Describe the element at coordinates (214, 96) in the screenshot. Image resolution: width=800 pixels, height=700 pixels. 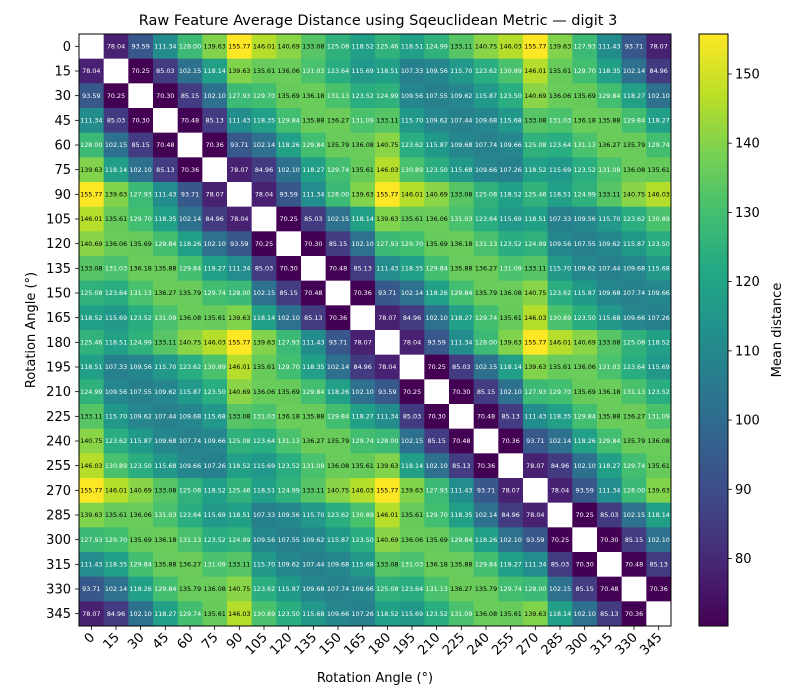
I see `heatmap-cell-label: 102.10` at that location.